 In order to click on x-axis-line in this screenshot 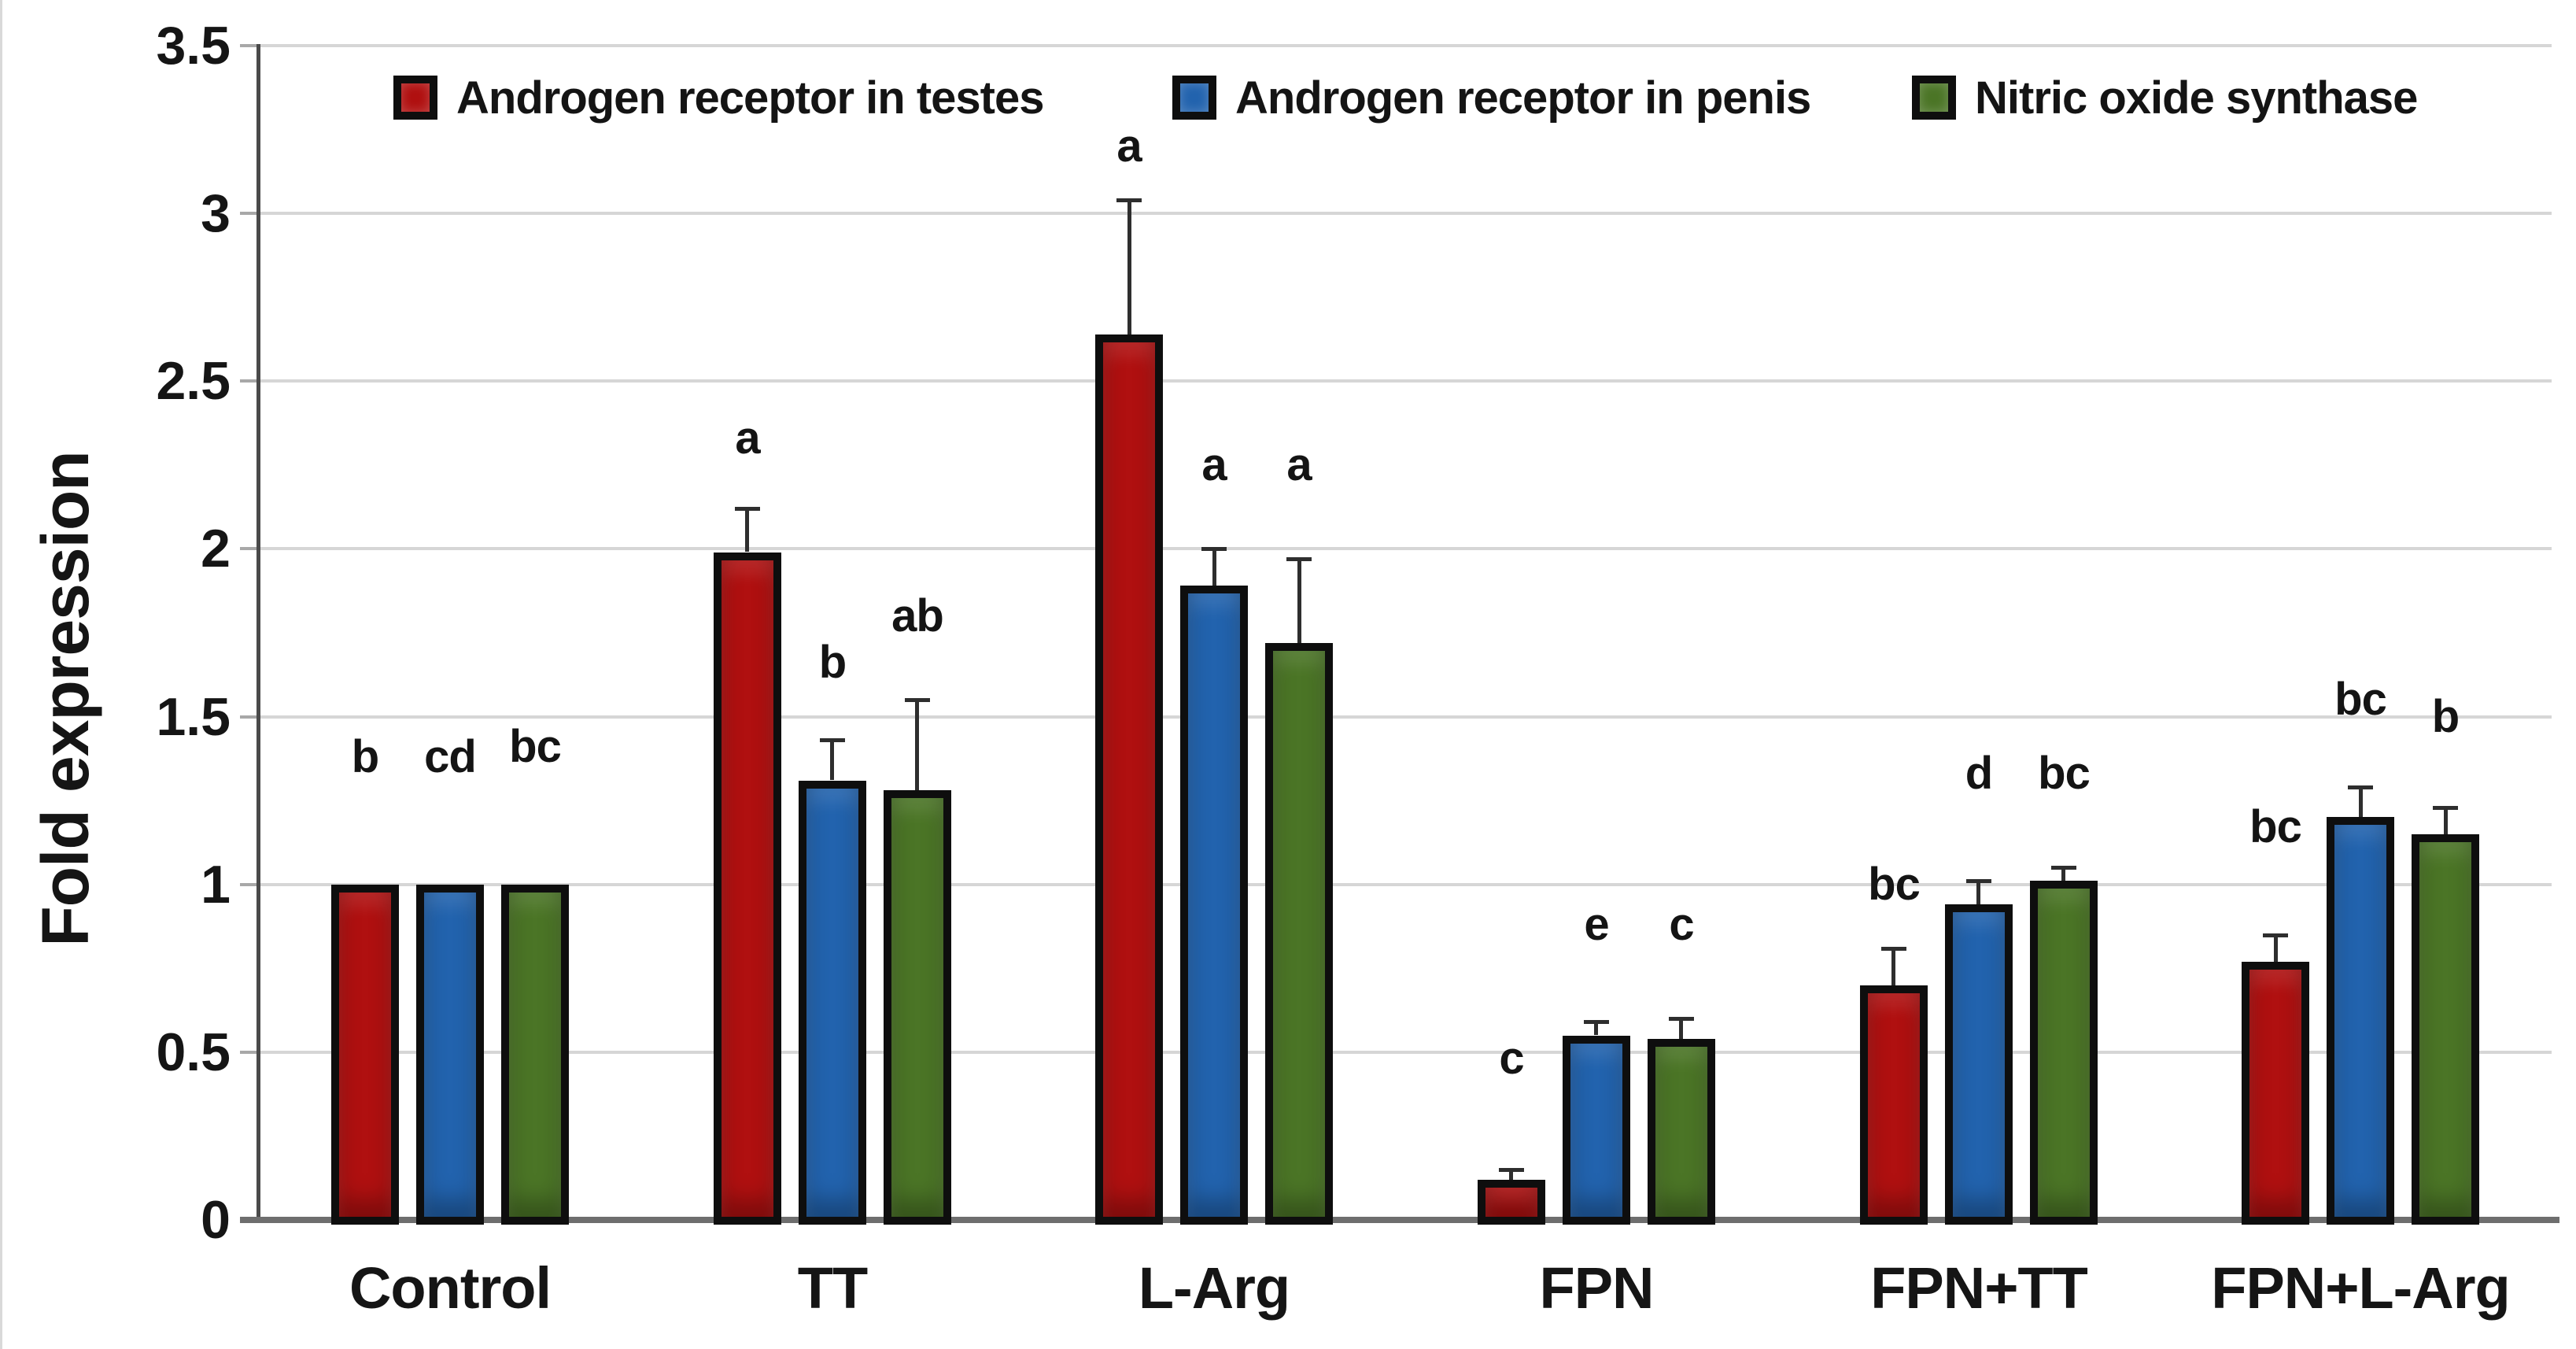, I will do `click(1399, 1220)`.